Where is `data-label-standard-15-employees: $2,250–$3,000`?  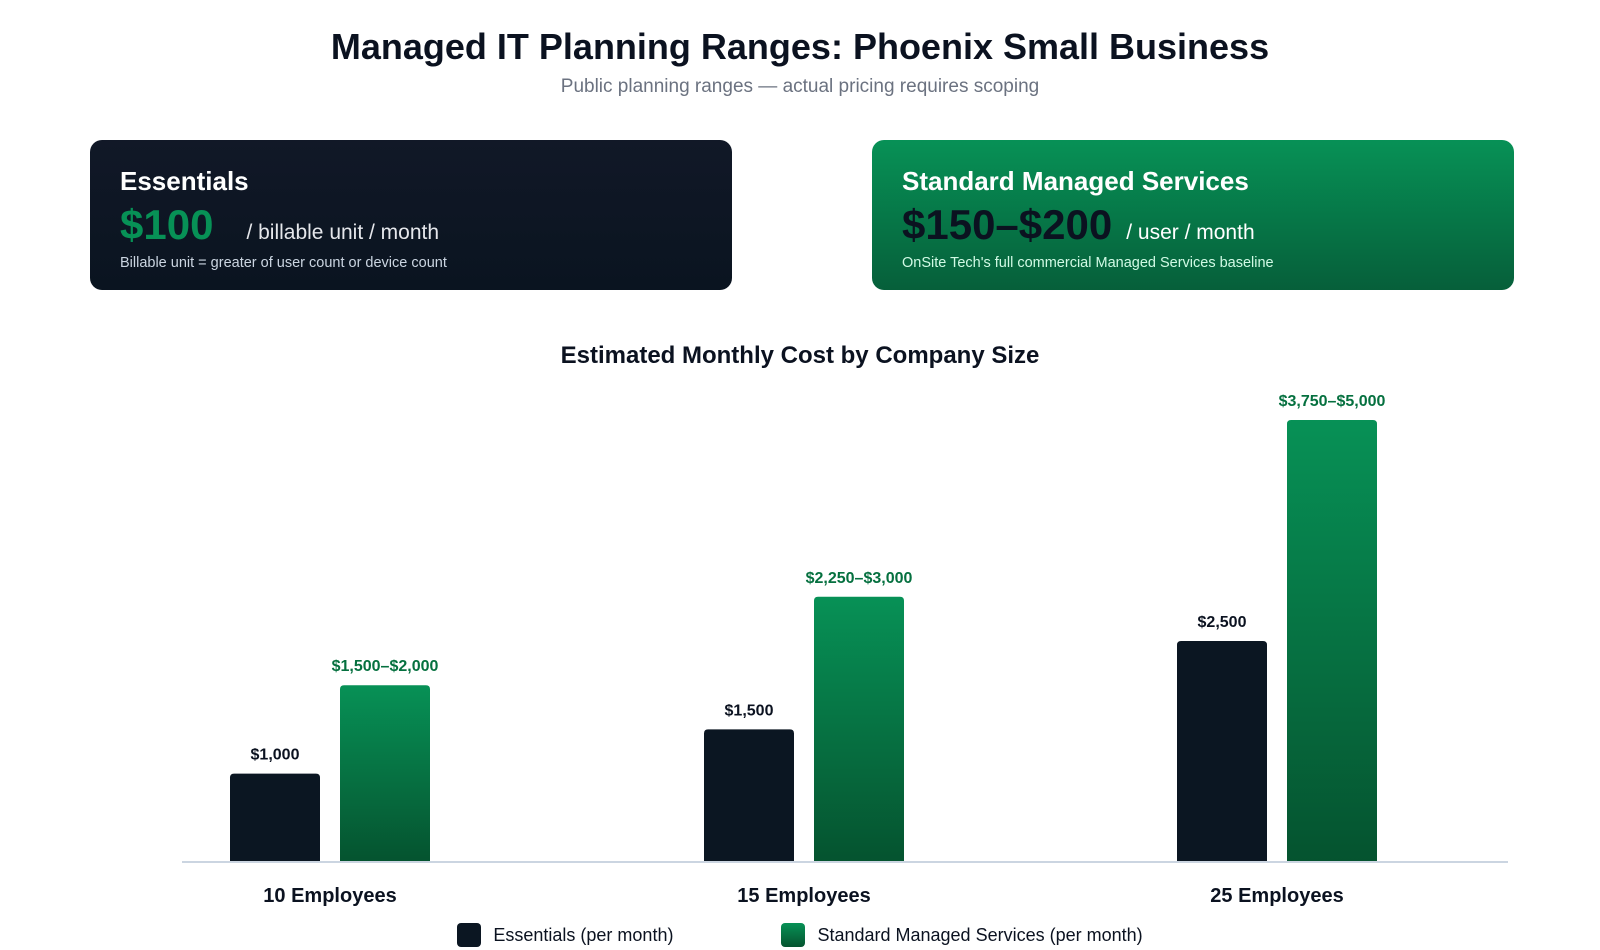 data-label-standard-15-employees: $2,250–$3,000 is located at coordinates (859, 578).